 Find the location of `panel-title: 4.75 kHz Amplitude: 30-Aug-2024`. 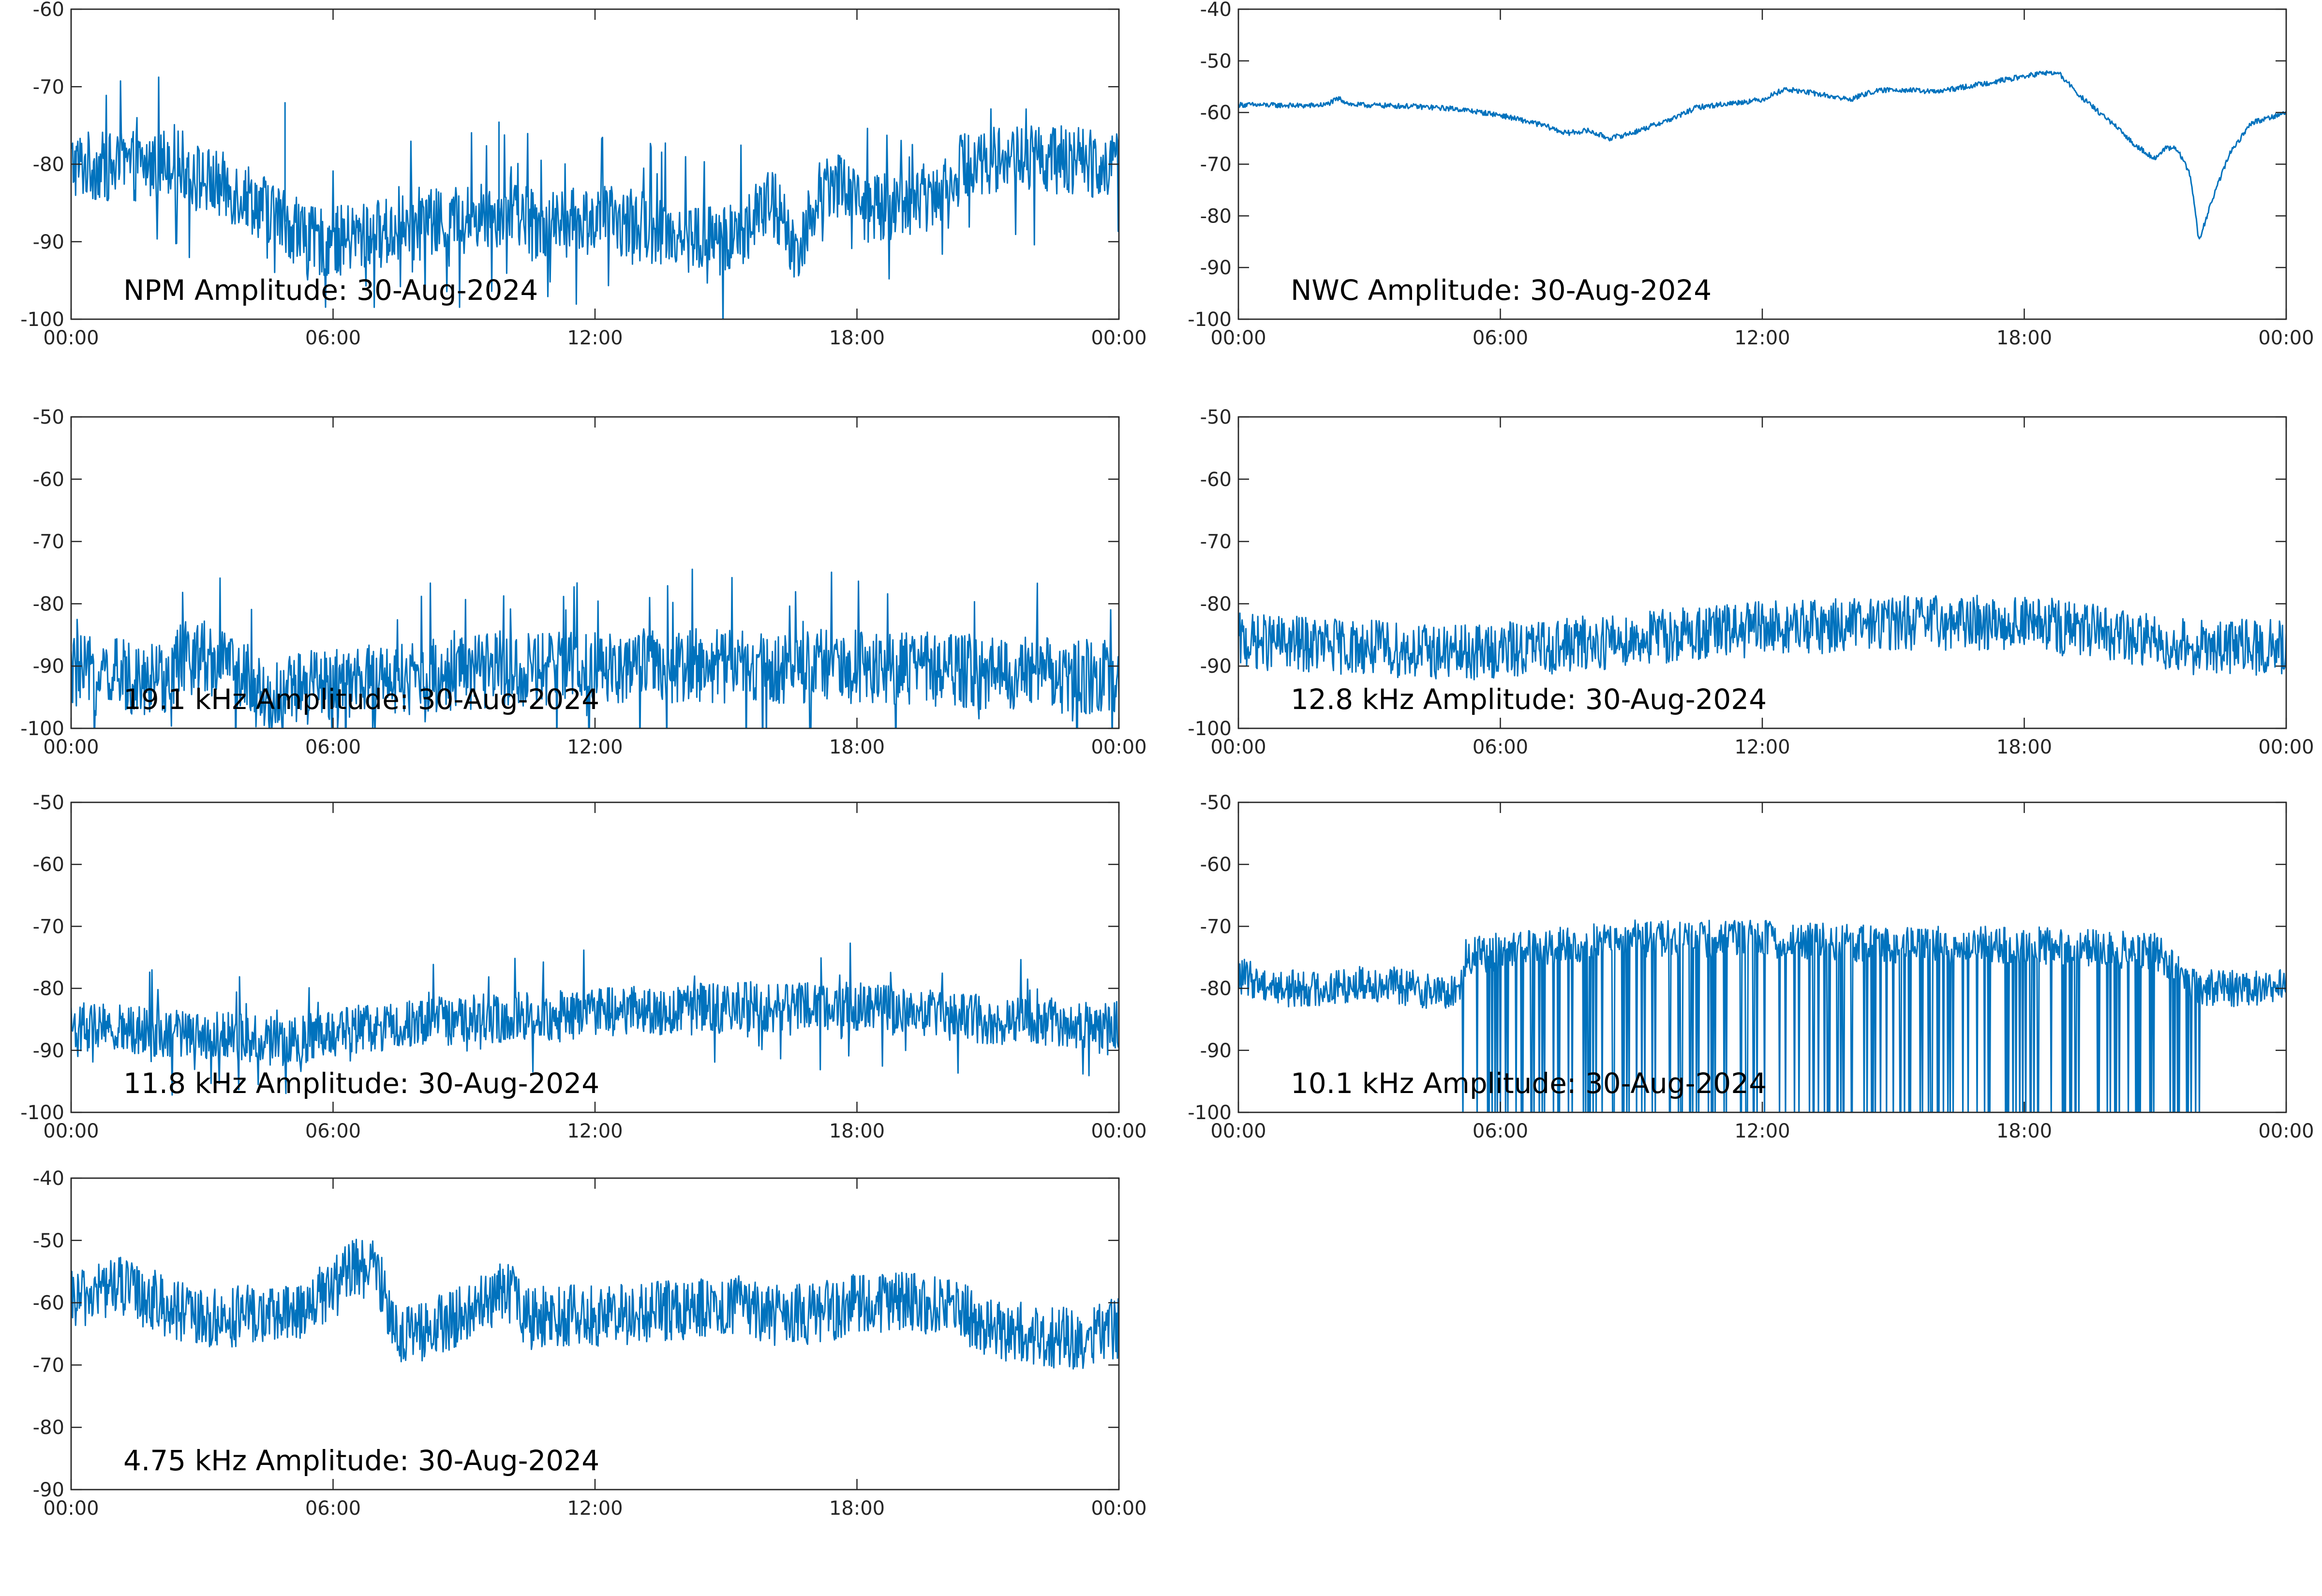

panel-title: 4.75 kHz Amplitude: 30-Aug-2024 is located at coordinates (361, 1460).